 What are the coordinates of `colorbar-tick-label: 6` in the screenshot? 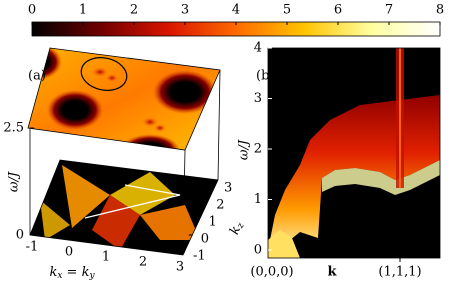 It's located at (338, 10).